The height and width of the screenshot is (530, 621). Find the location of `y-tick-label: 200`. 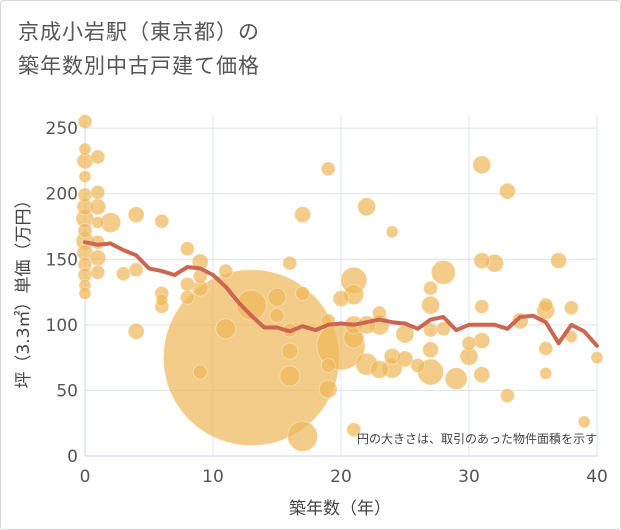

y-tick-label: 200 is located at coordinates (62, 195).